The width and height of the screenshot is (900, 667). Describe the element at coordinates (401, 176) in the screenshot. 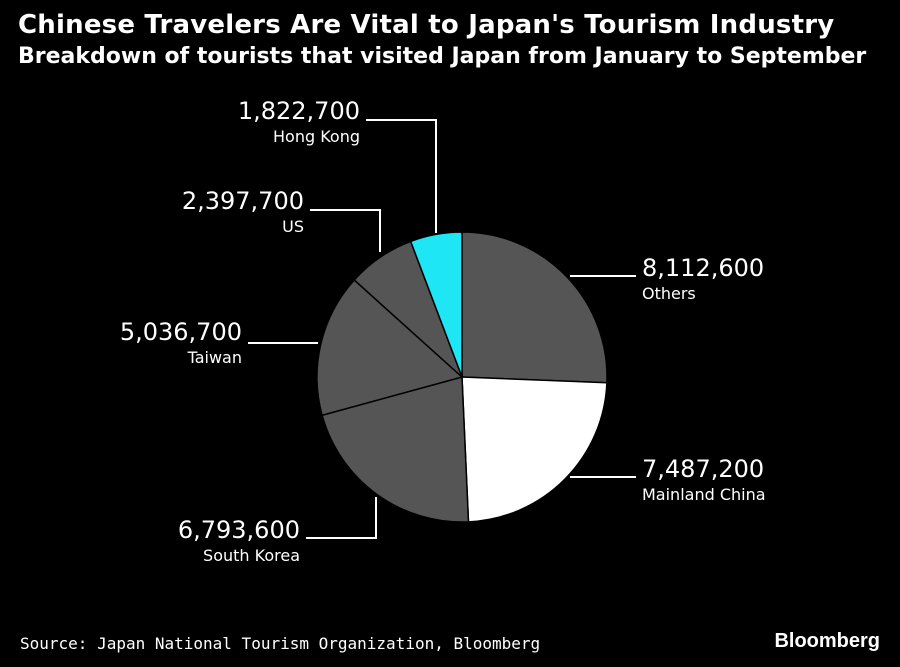

I see `leader-line-hong-kong` at that location.